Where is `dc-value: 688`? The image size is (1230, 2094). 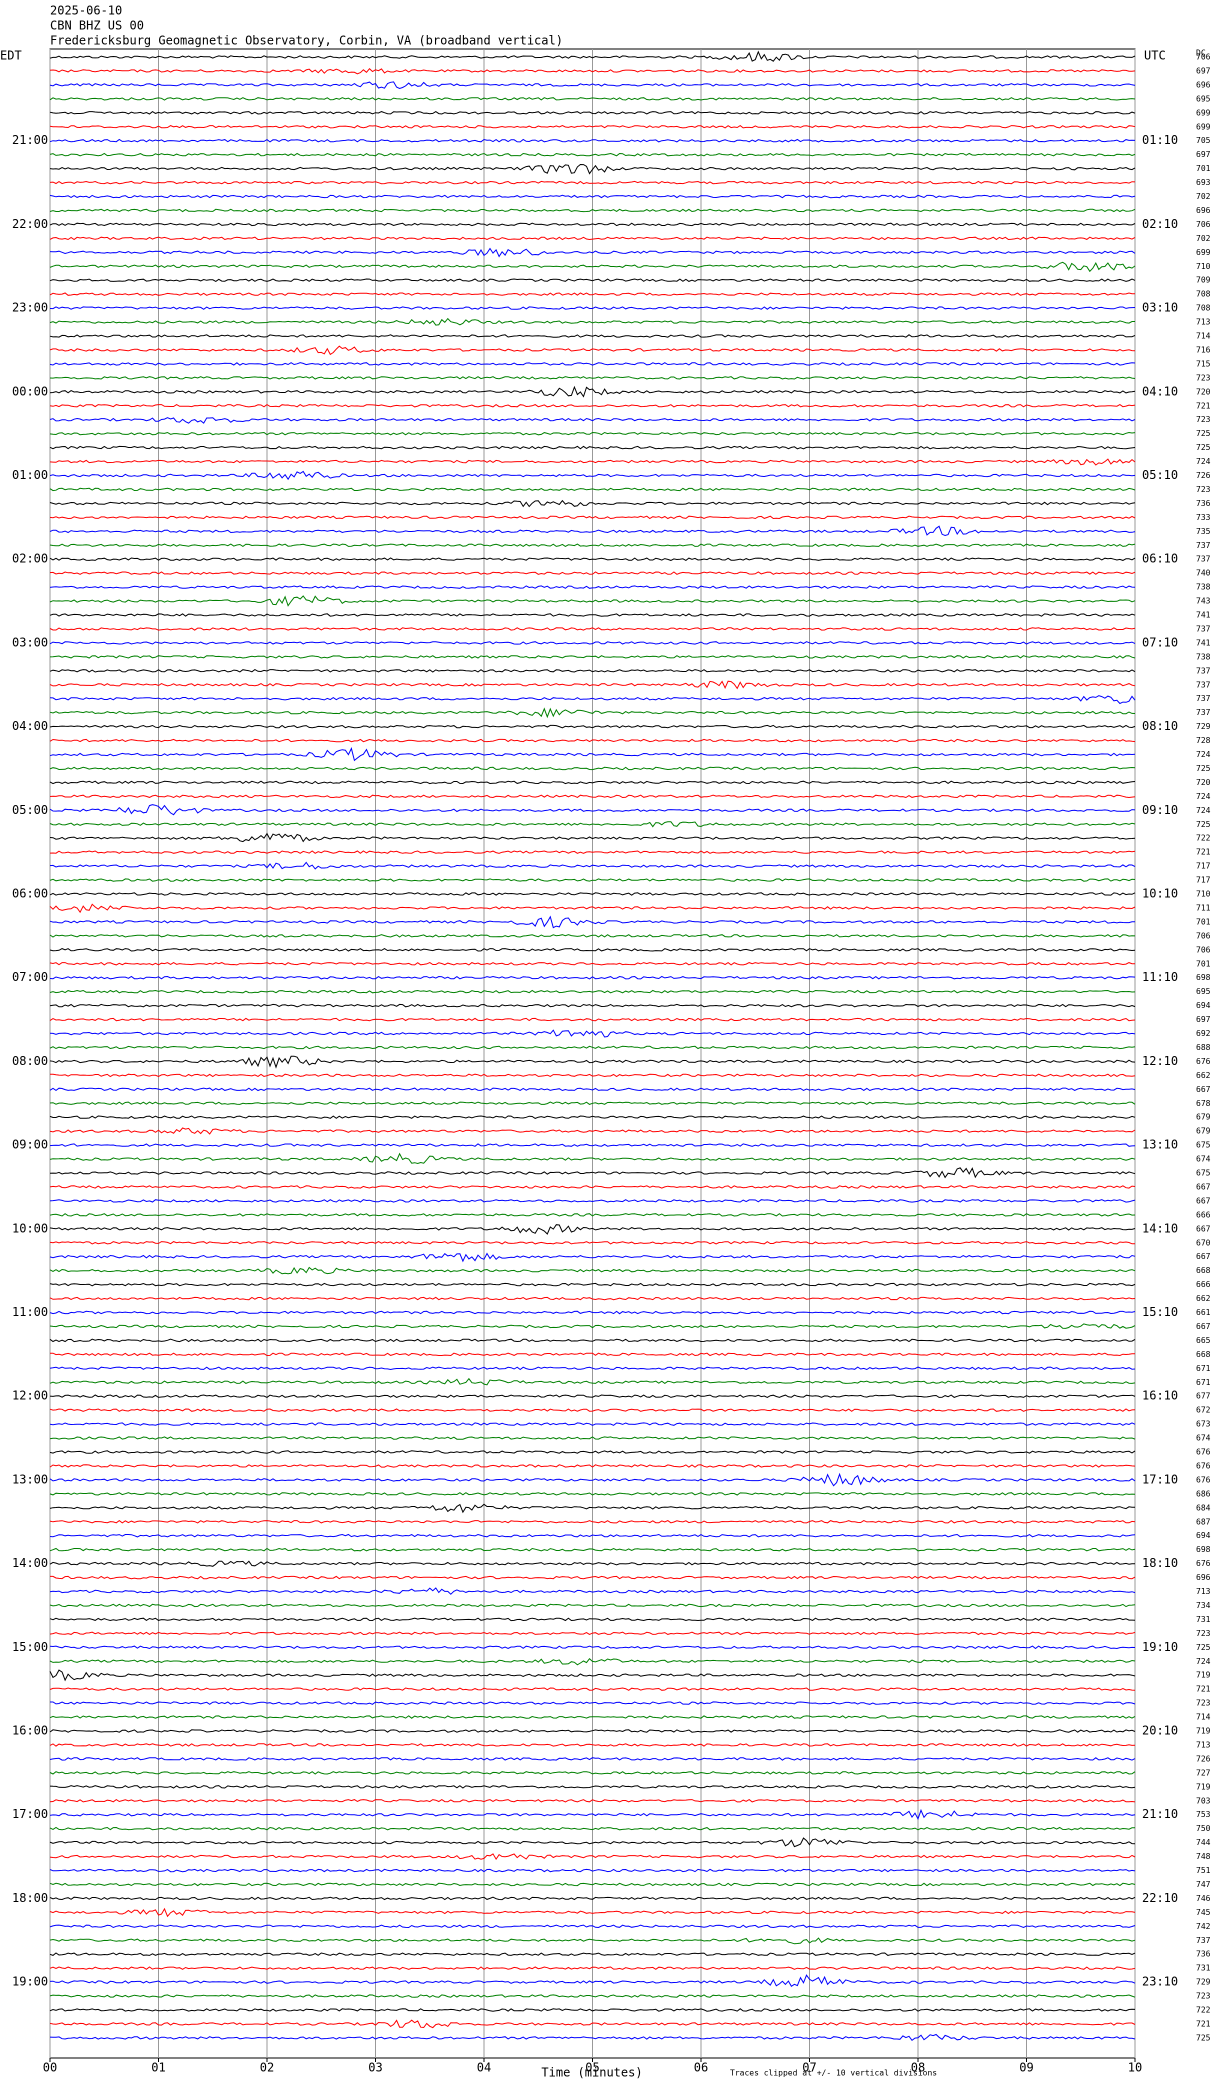
dc-value: 688 is located at coordinates (1203, 1047).